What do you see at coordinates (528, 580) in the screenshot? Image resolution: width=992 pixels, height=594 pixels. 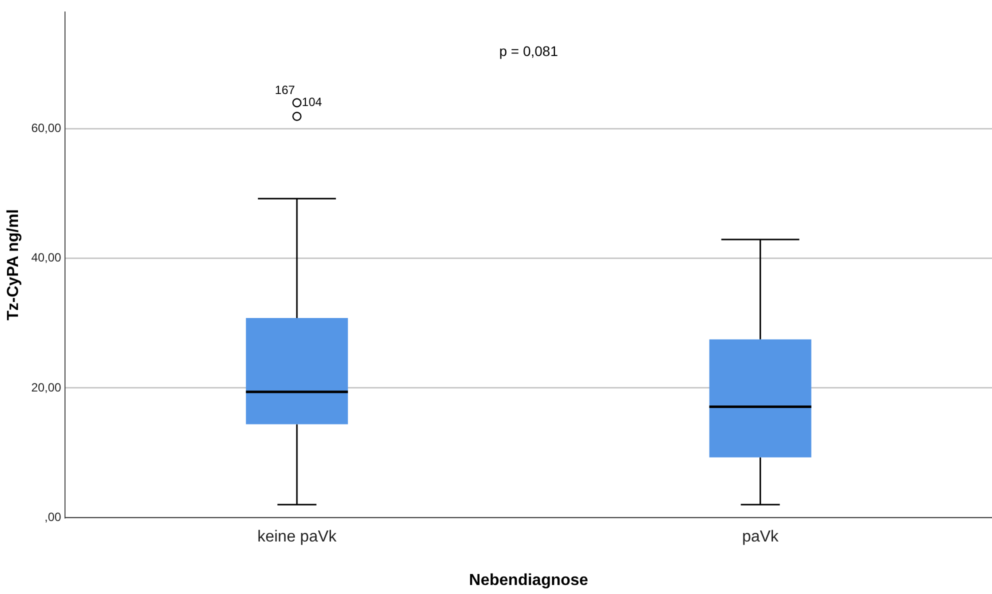 I see `x-axis-title: Nebendiagnose` at bounding box center [528, 580].